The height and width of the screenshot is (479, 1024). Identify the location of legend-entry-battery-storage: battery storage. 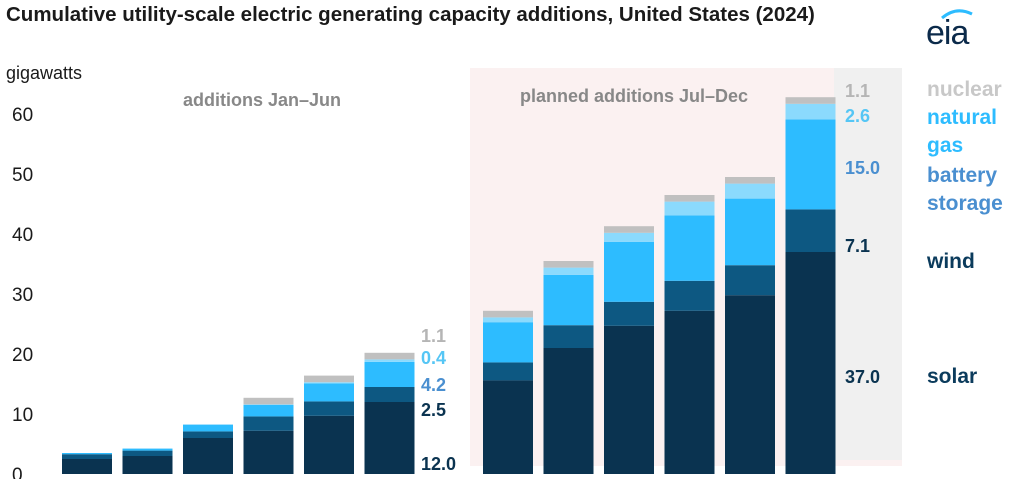
(965, 189).